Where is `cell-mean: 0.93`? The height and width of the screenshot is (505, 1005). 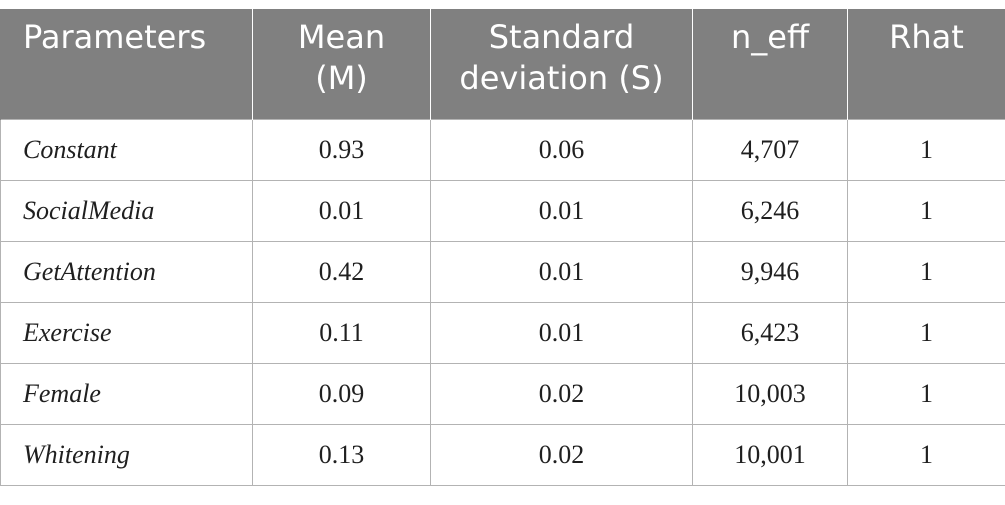 cell-mean: 0.93 is located at coordinates (341, 149).